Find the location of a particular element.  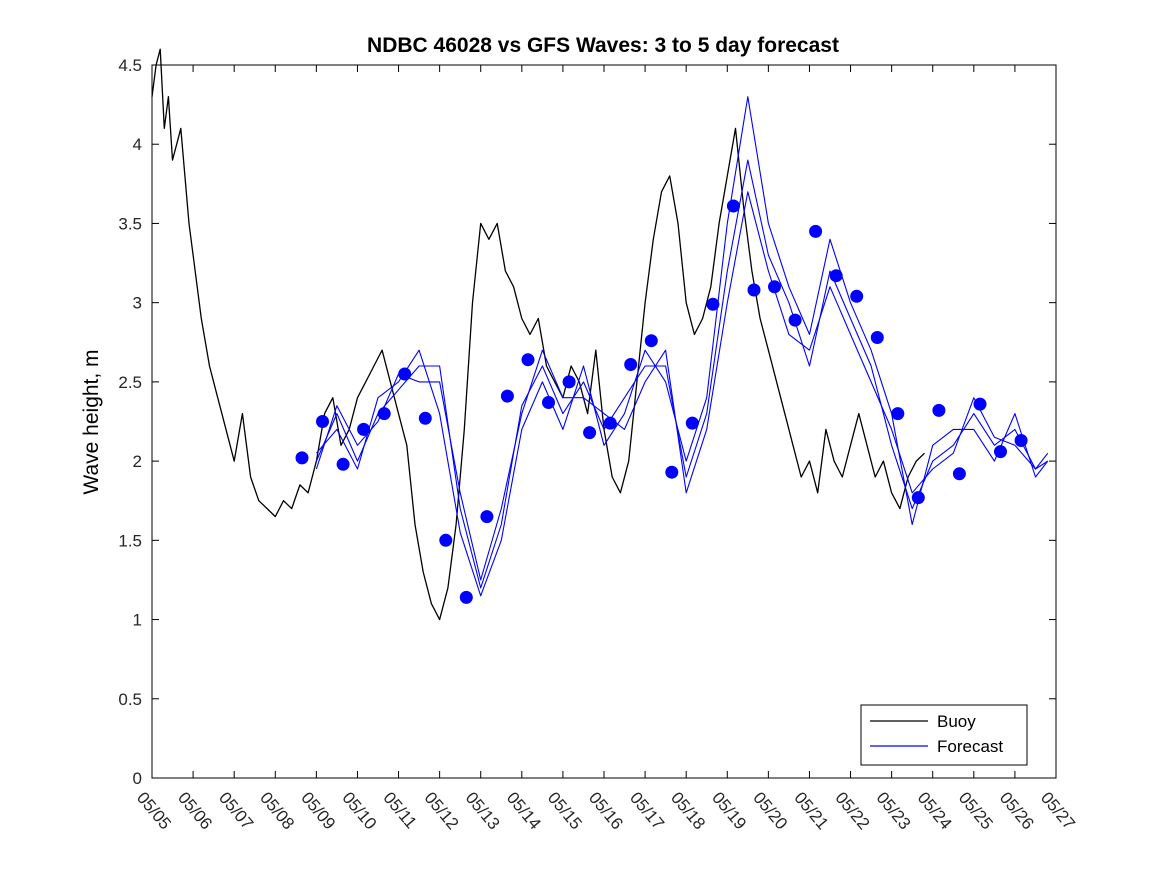

legend-label-forecast: Forecast is located at coordinates (970, 746).